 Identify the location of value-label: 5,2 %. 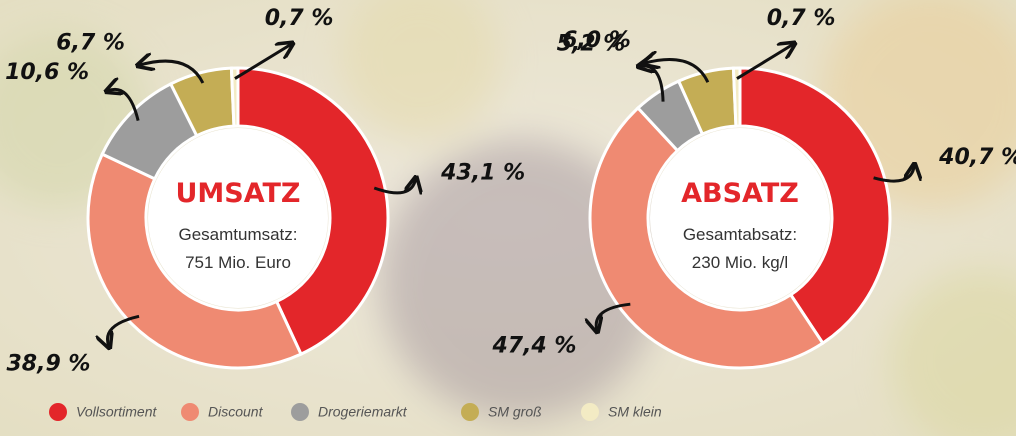
(591, 44).